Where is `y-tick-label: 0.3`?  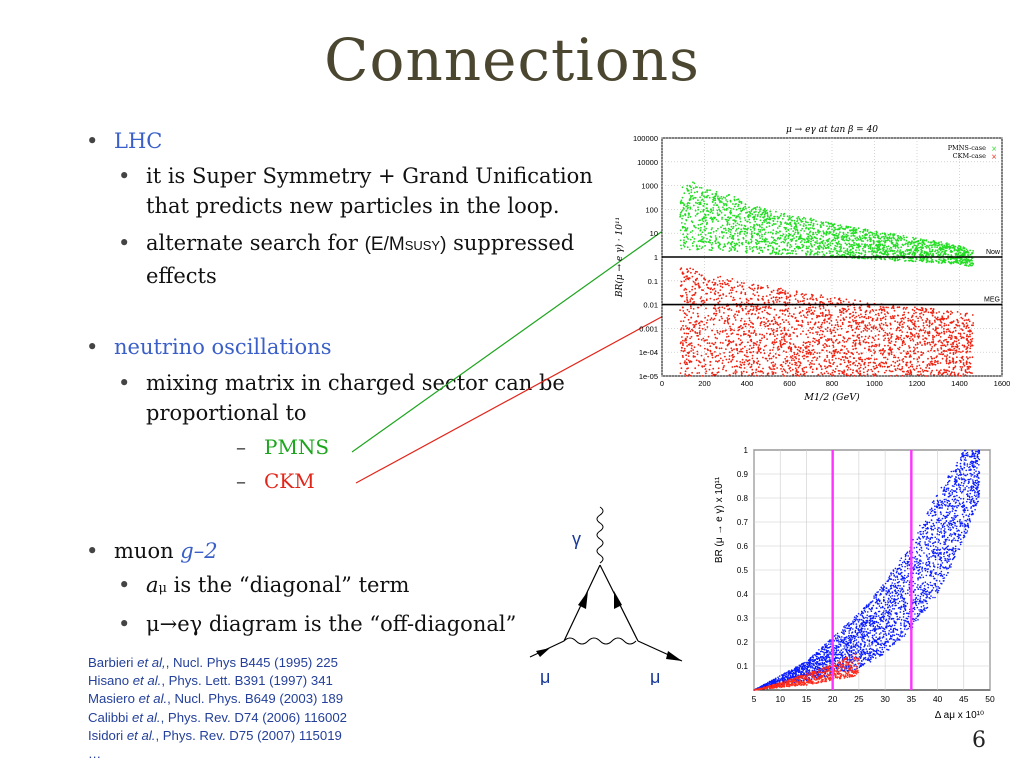
y-tick-label: 0.3 is located at coordinates (743, 618).